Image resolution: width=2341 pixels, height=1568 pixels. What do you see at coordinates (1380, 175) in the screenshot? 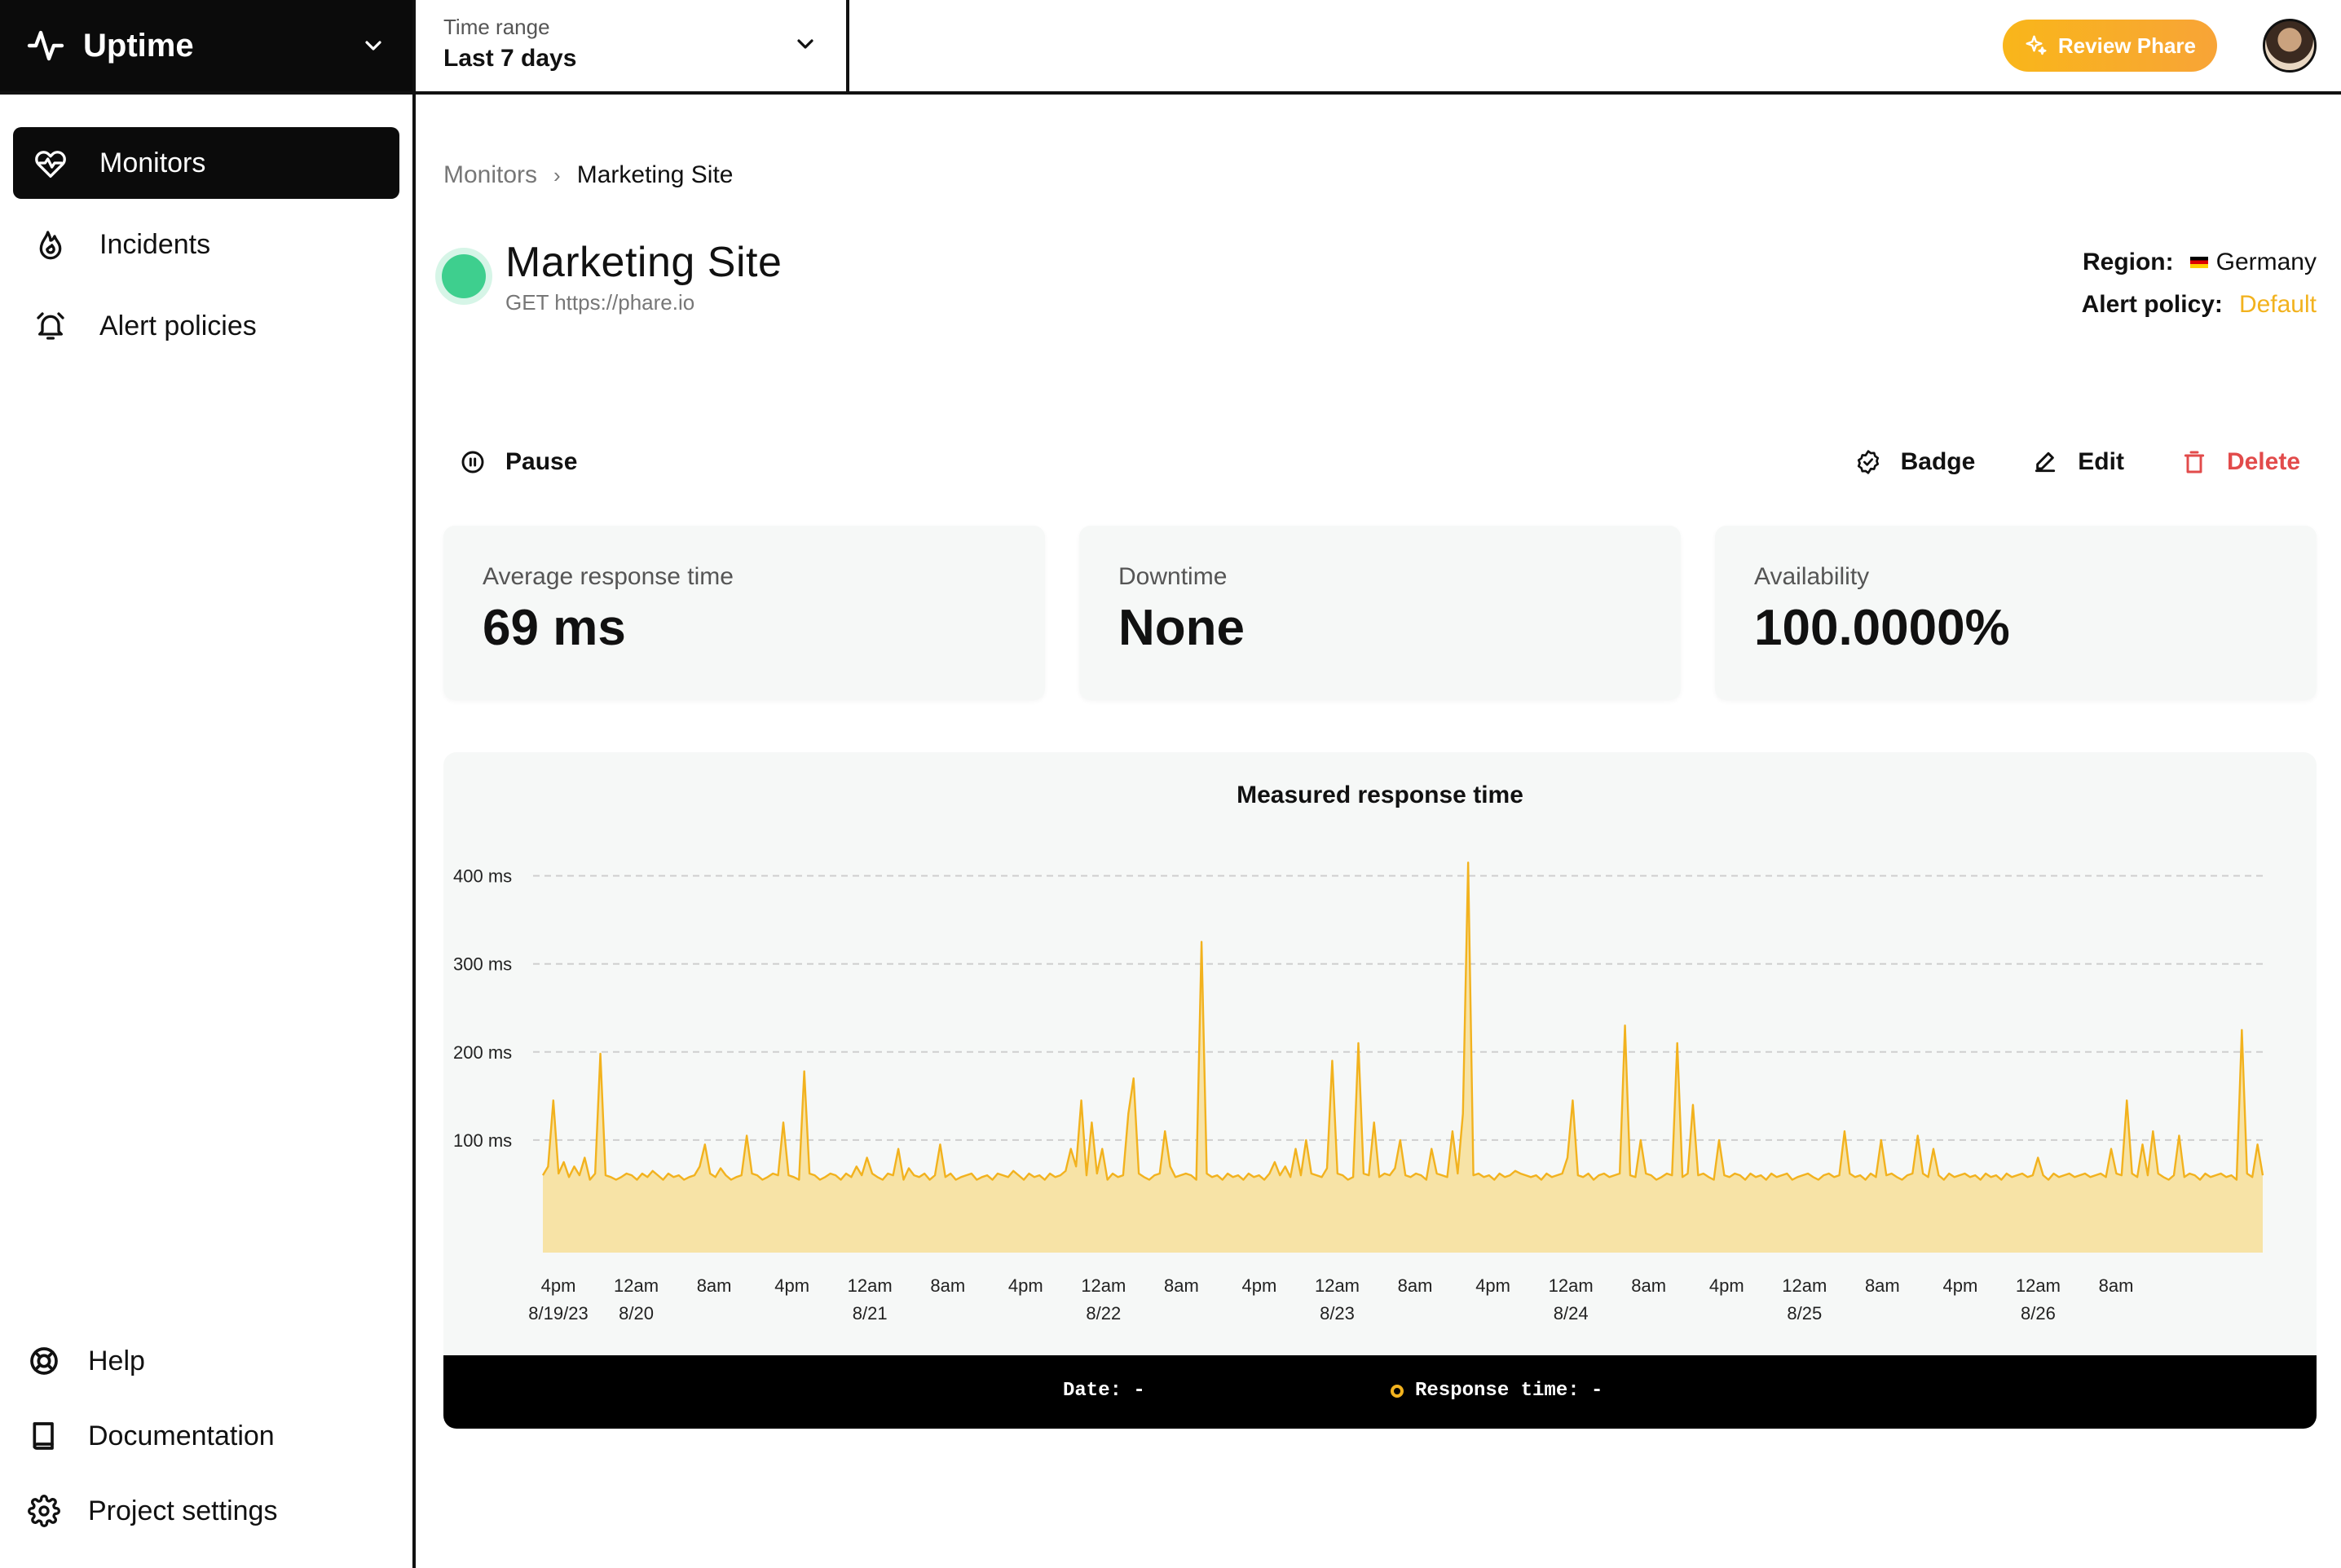
I see `breadcrumb: Monitors › Marketing Site` at bounding box center [1380, 175].